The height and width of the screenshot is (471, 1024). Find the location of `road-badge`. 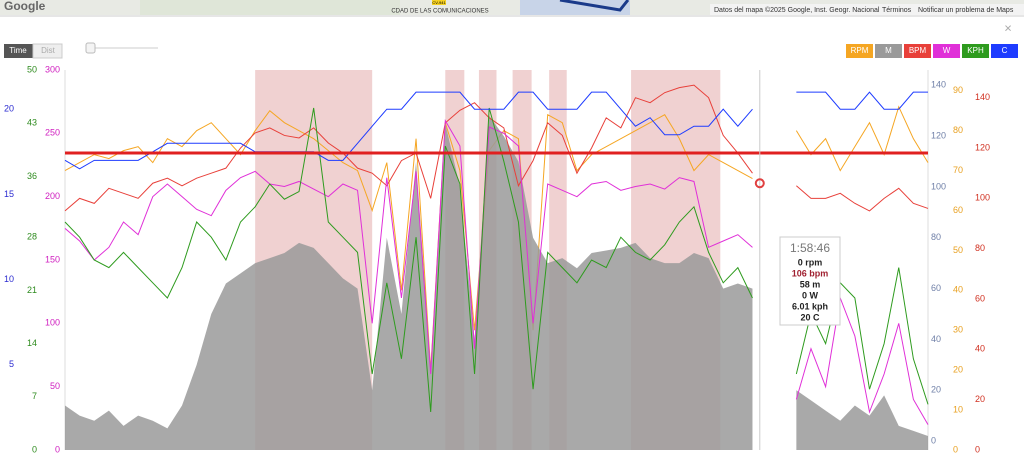

road-badge is located at coordinates (439, 2).